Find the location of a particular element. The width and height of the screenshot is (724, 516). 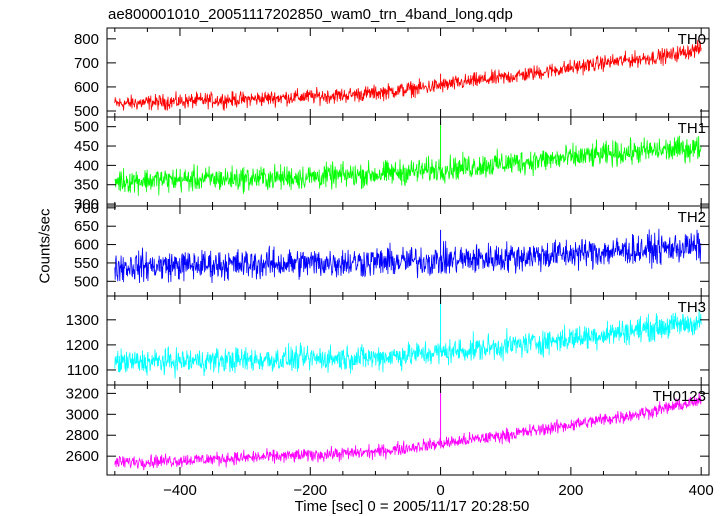

x-tick-label: 0 is located at coordinates (440, 490).